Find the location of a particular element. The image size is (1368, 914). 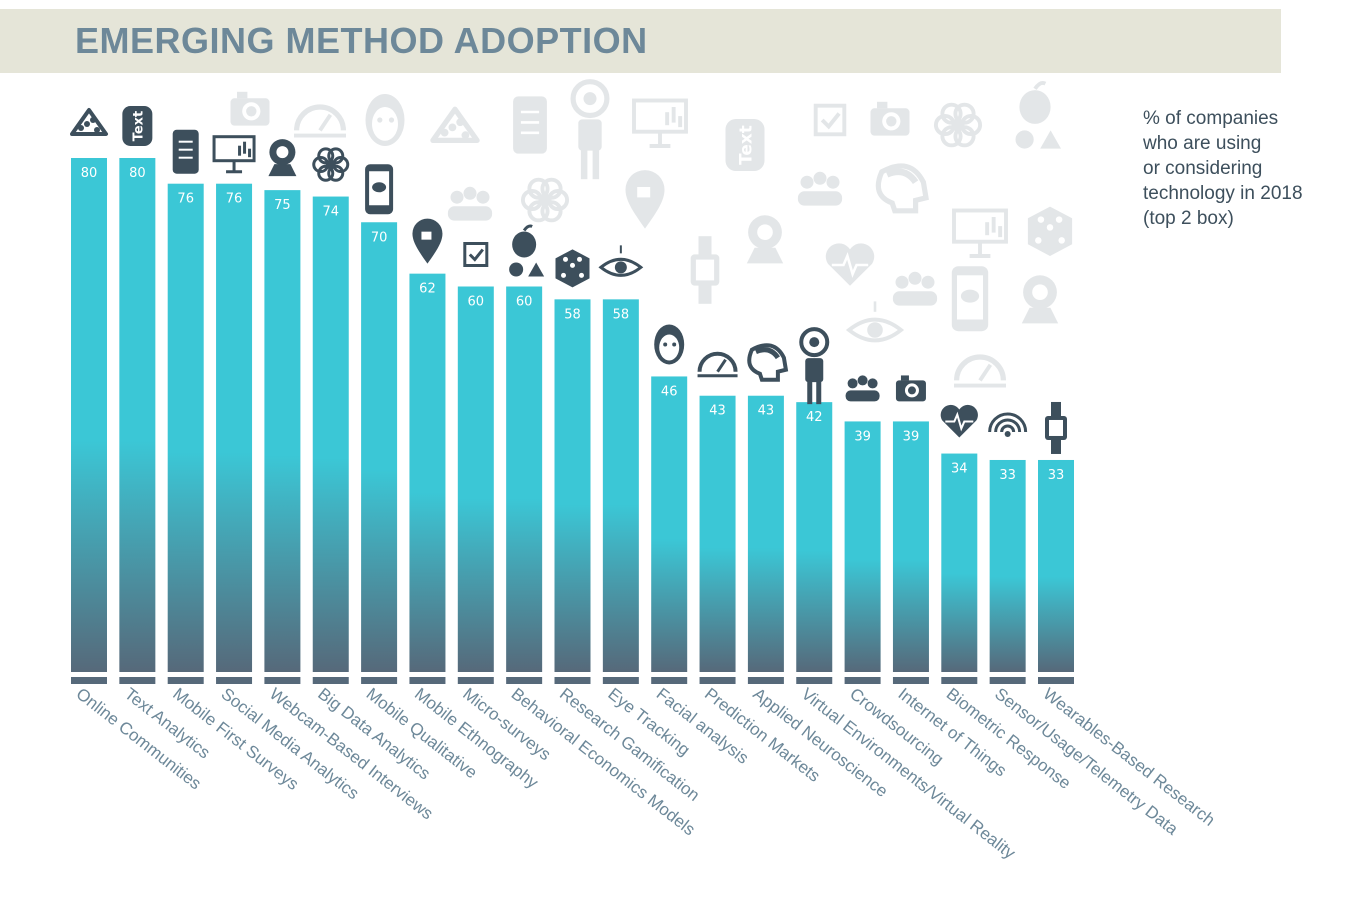

note-line-3: or considering is located at coordinates (1203, 168).